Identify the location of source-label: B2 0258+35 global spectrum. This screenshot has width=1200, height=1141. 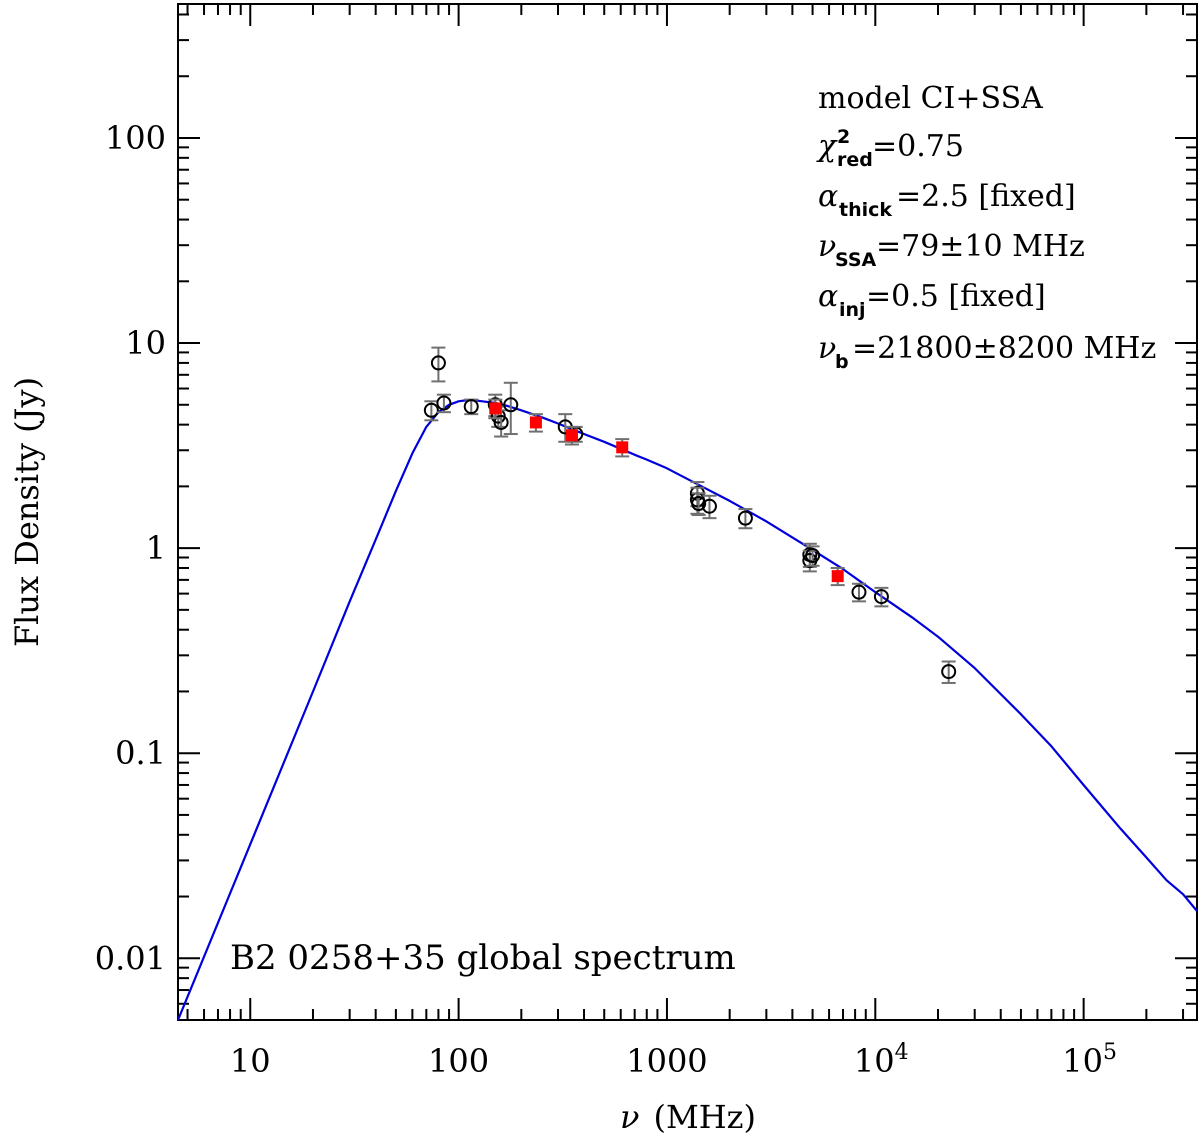
(483, 958).